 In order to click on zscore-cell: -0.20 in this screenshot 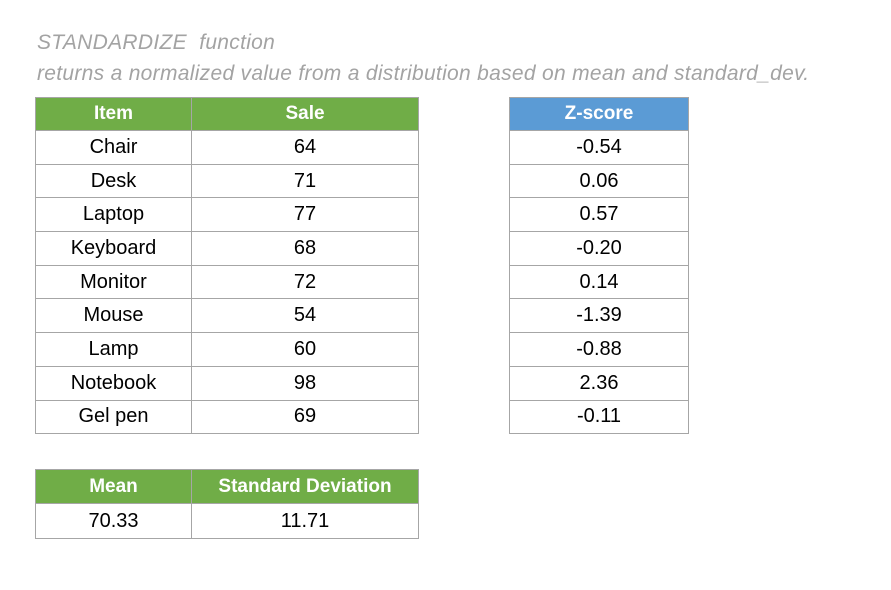, I will do `click(599, 248)`.